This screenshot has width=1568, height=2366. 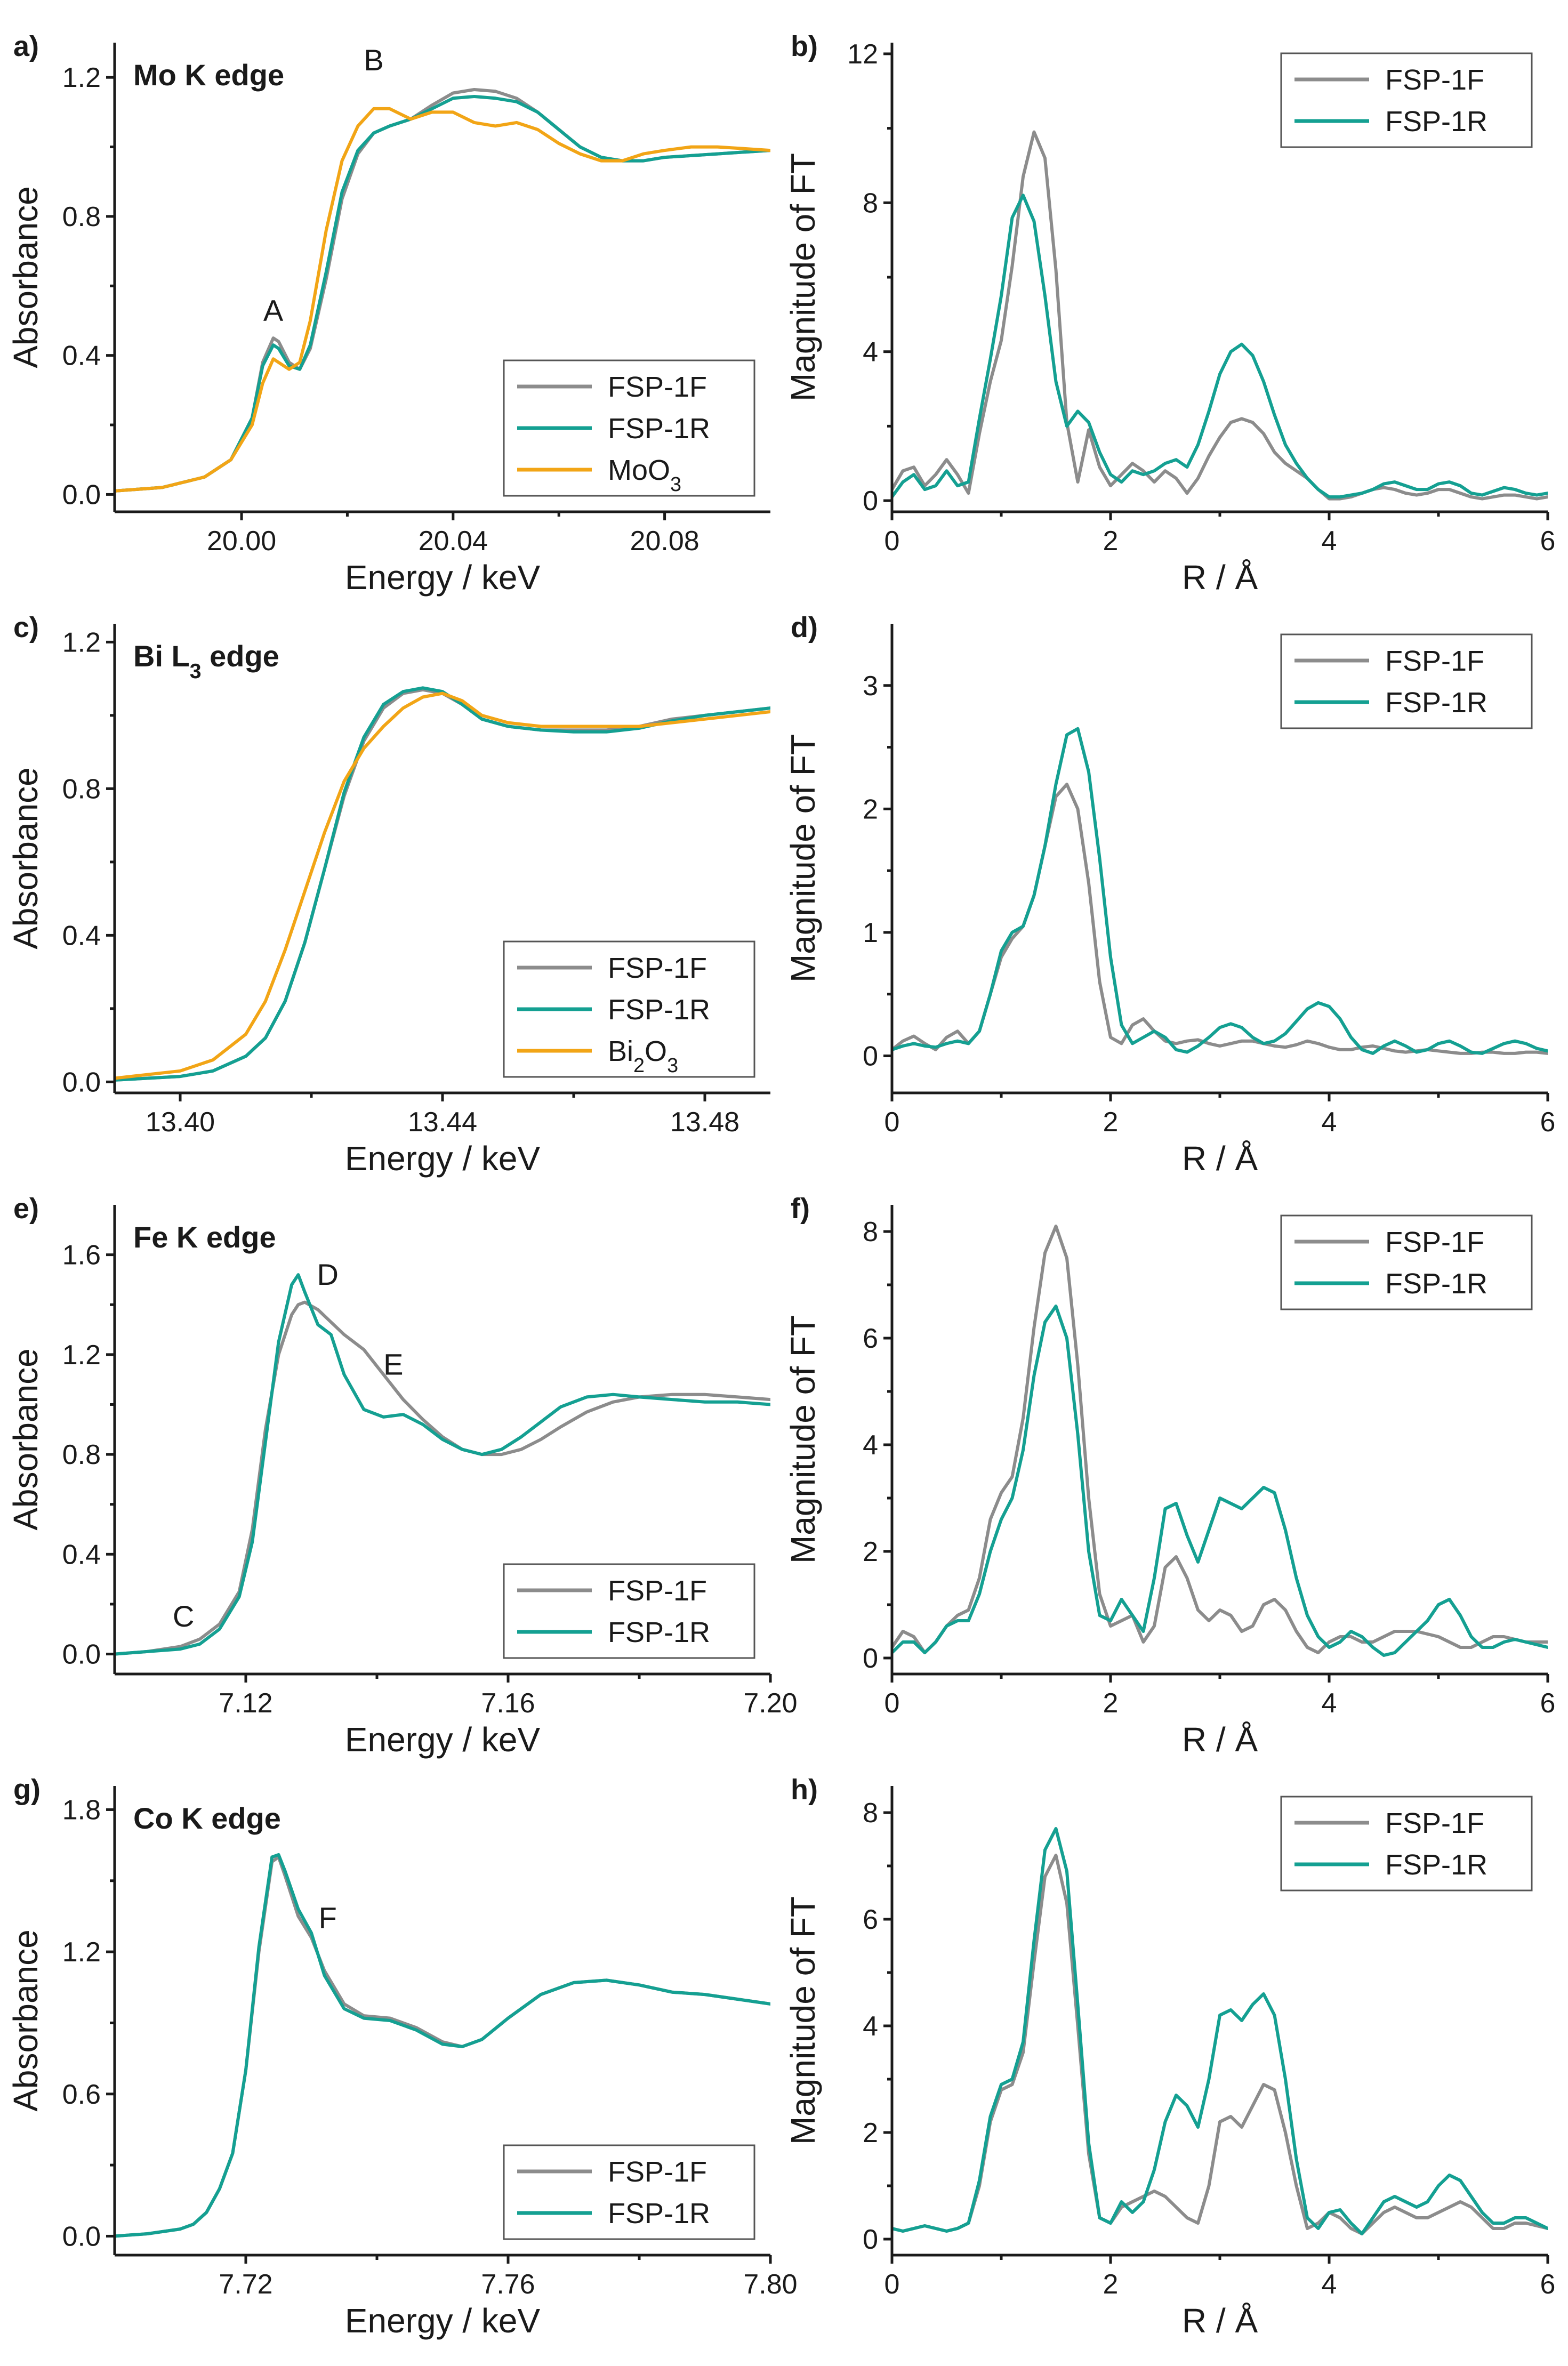 I want to click on edge-title: Mo K edge, so click(x=208, y=75).